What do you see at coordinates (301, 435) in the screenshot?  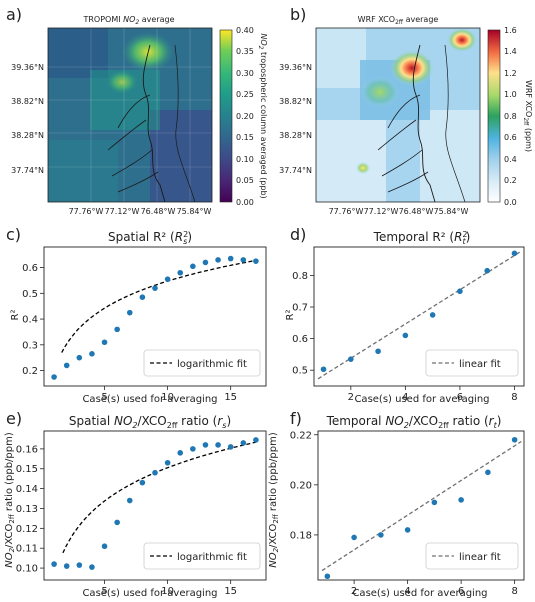 I see `panel-f-ytick-label: 0.22` at bounding box center [301, 435].